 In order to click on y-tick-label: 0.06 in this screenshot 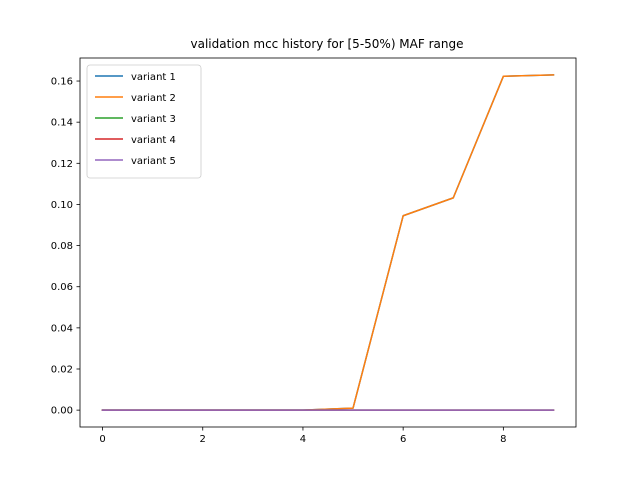, I will do `click(62, 287)`.